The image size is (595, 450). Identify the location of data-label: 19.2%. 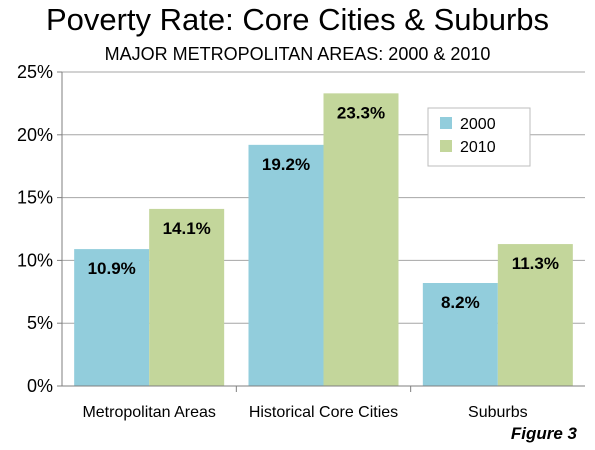
(286, 164).